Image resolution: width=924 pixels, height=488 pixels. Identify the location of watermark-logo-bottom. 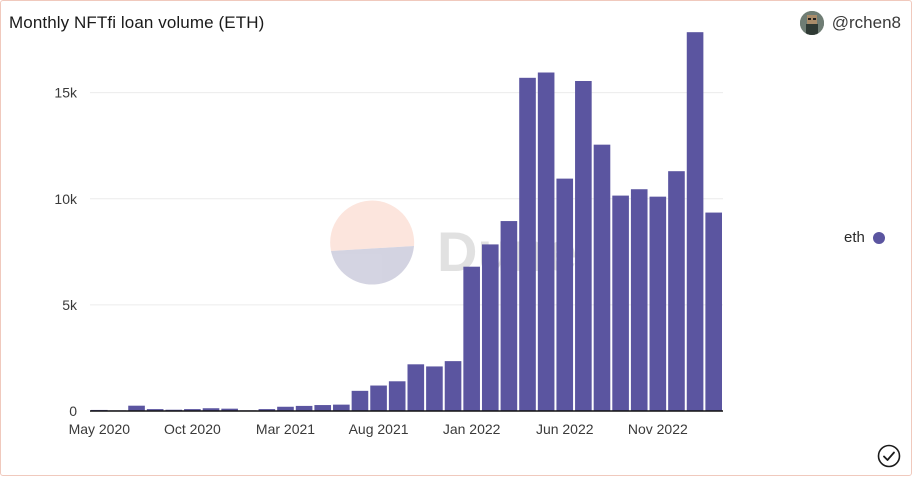
(372, 265).